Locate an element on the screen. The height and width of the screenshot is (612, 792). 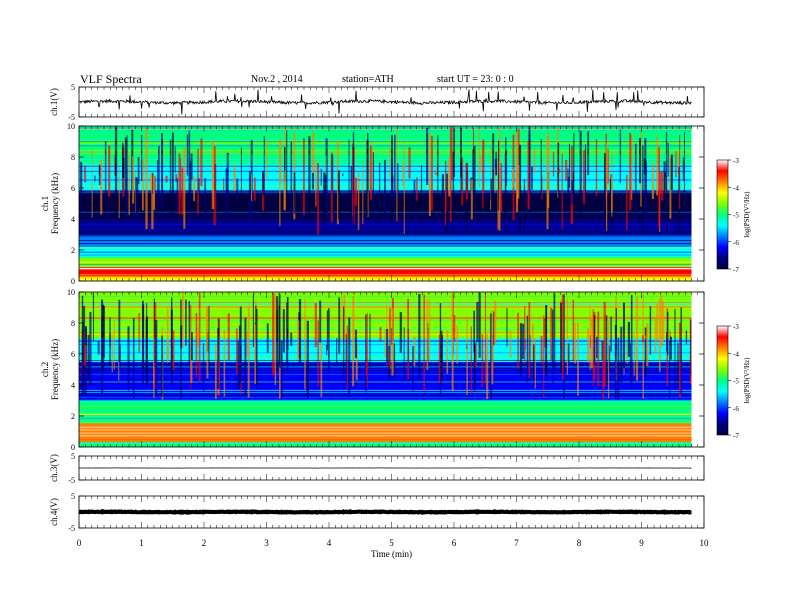
y-tick-label: 8 is located at coordinates (73, 157).